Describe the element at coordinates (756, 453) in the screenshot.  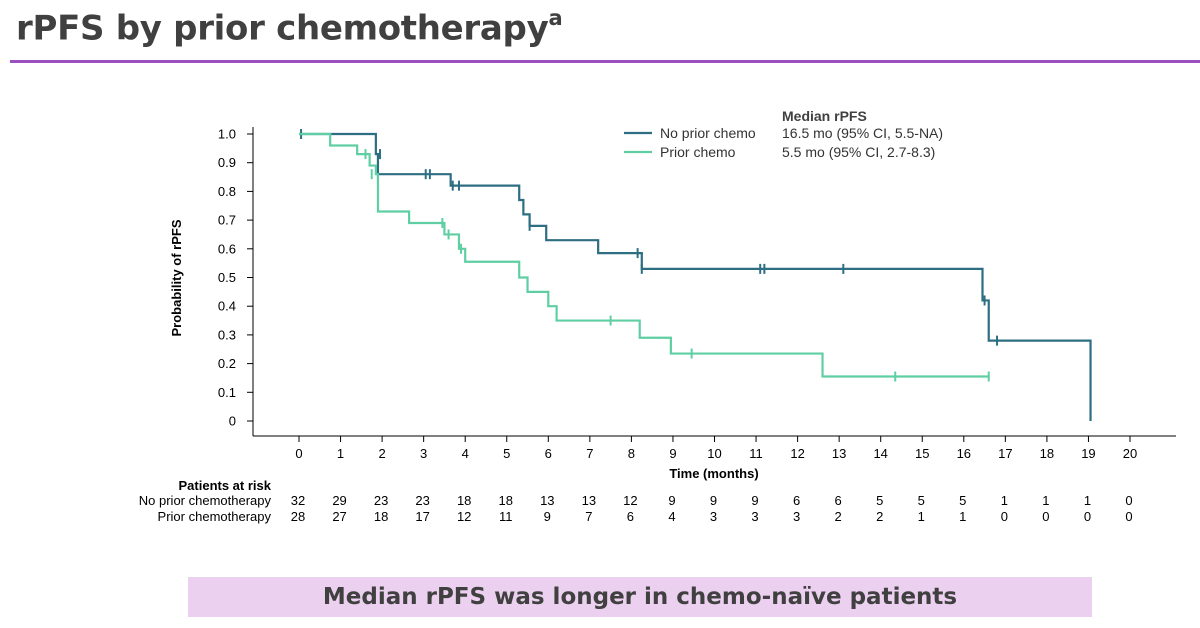
I see `x-tick-label: 11` at that location.